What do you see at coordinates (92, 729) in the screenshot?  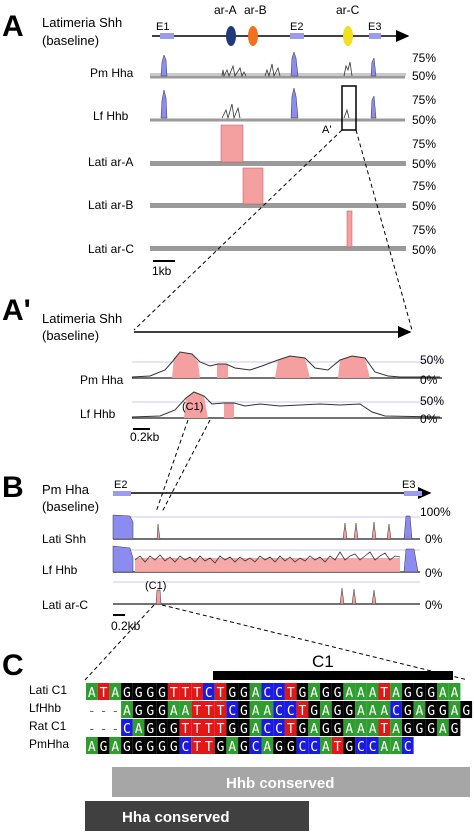 I see `base-letter: -` at bounding box center [92, 729].